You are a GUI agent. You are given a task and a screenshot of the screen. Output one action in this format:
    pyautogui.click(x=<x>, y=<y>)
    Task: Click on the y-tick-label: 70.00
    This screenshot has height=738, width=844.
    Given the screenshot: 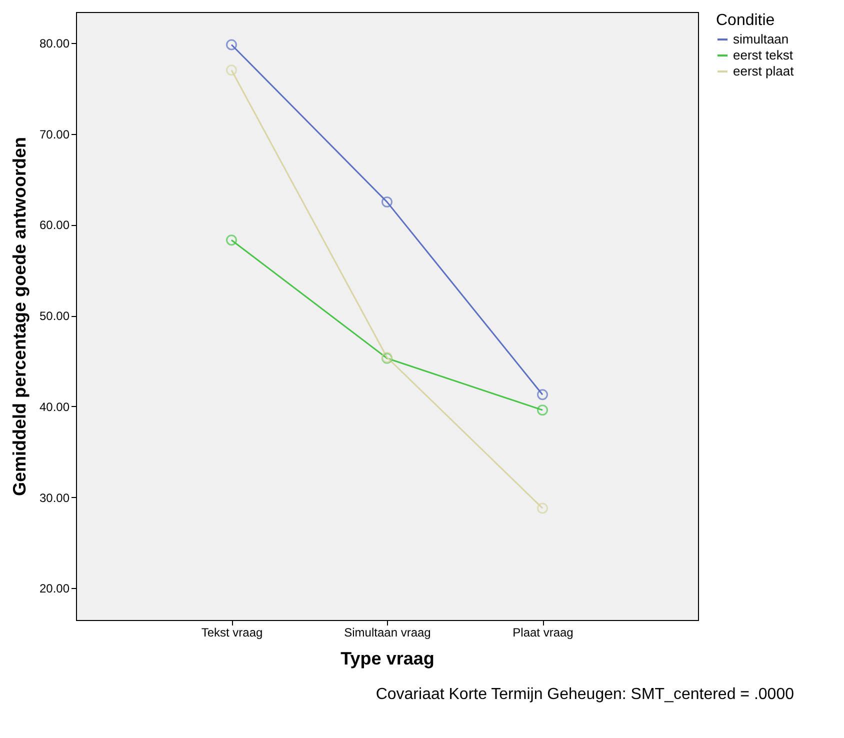 What is the action you would take?
    pyautogui.click(x=54, y=134)
    